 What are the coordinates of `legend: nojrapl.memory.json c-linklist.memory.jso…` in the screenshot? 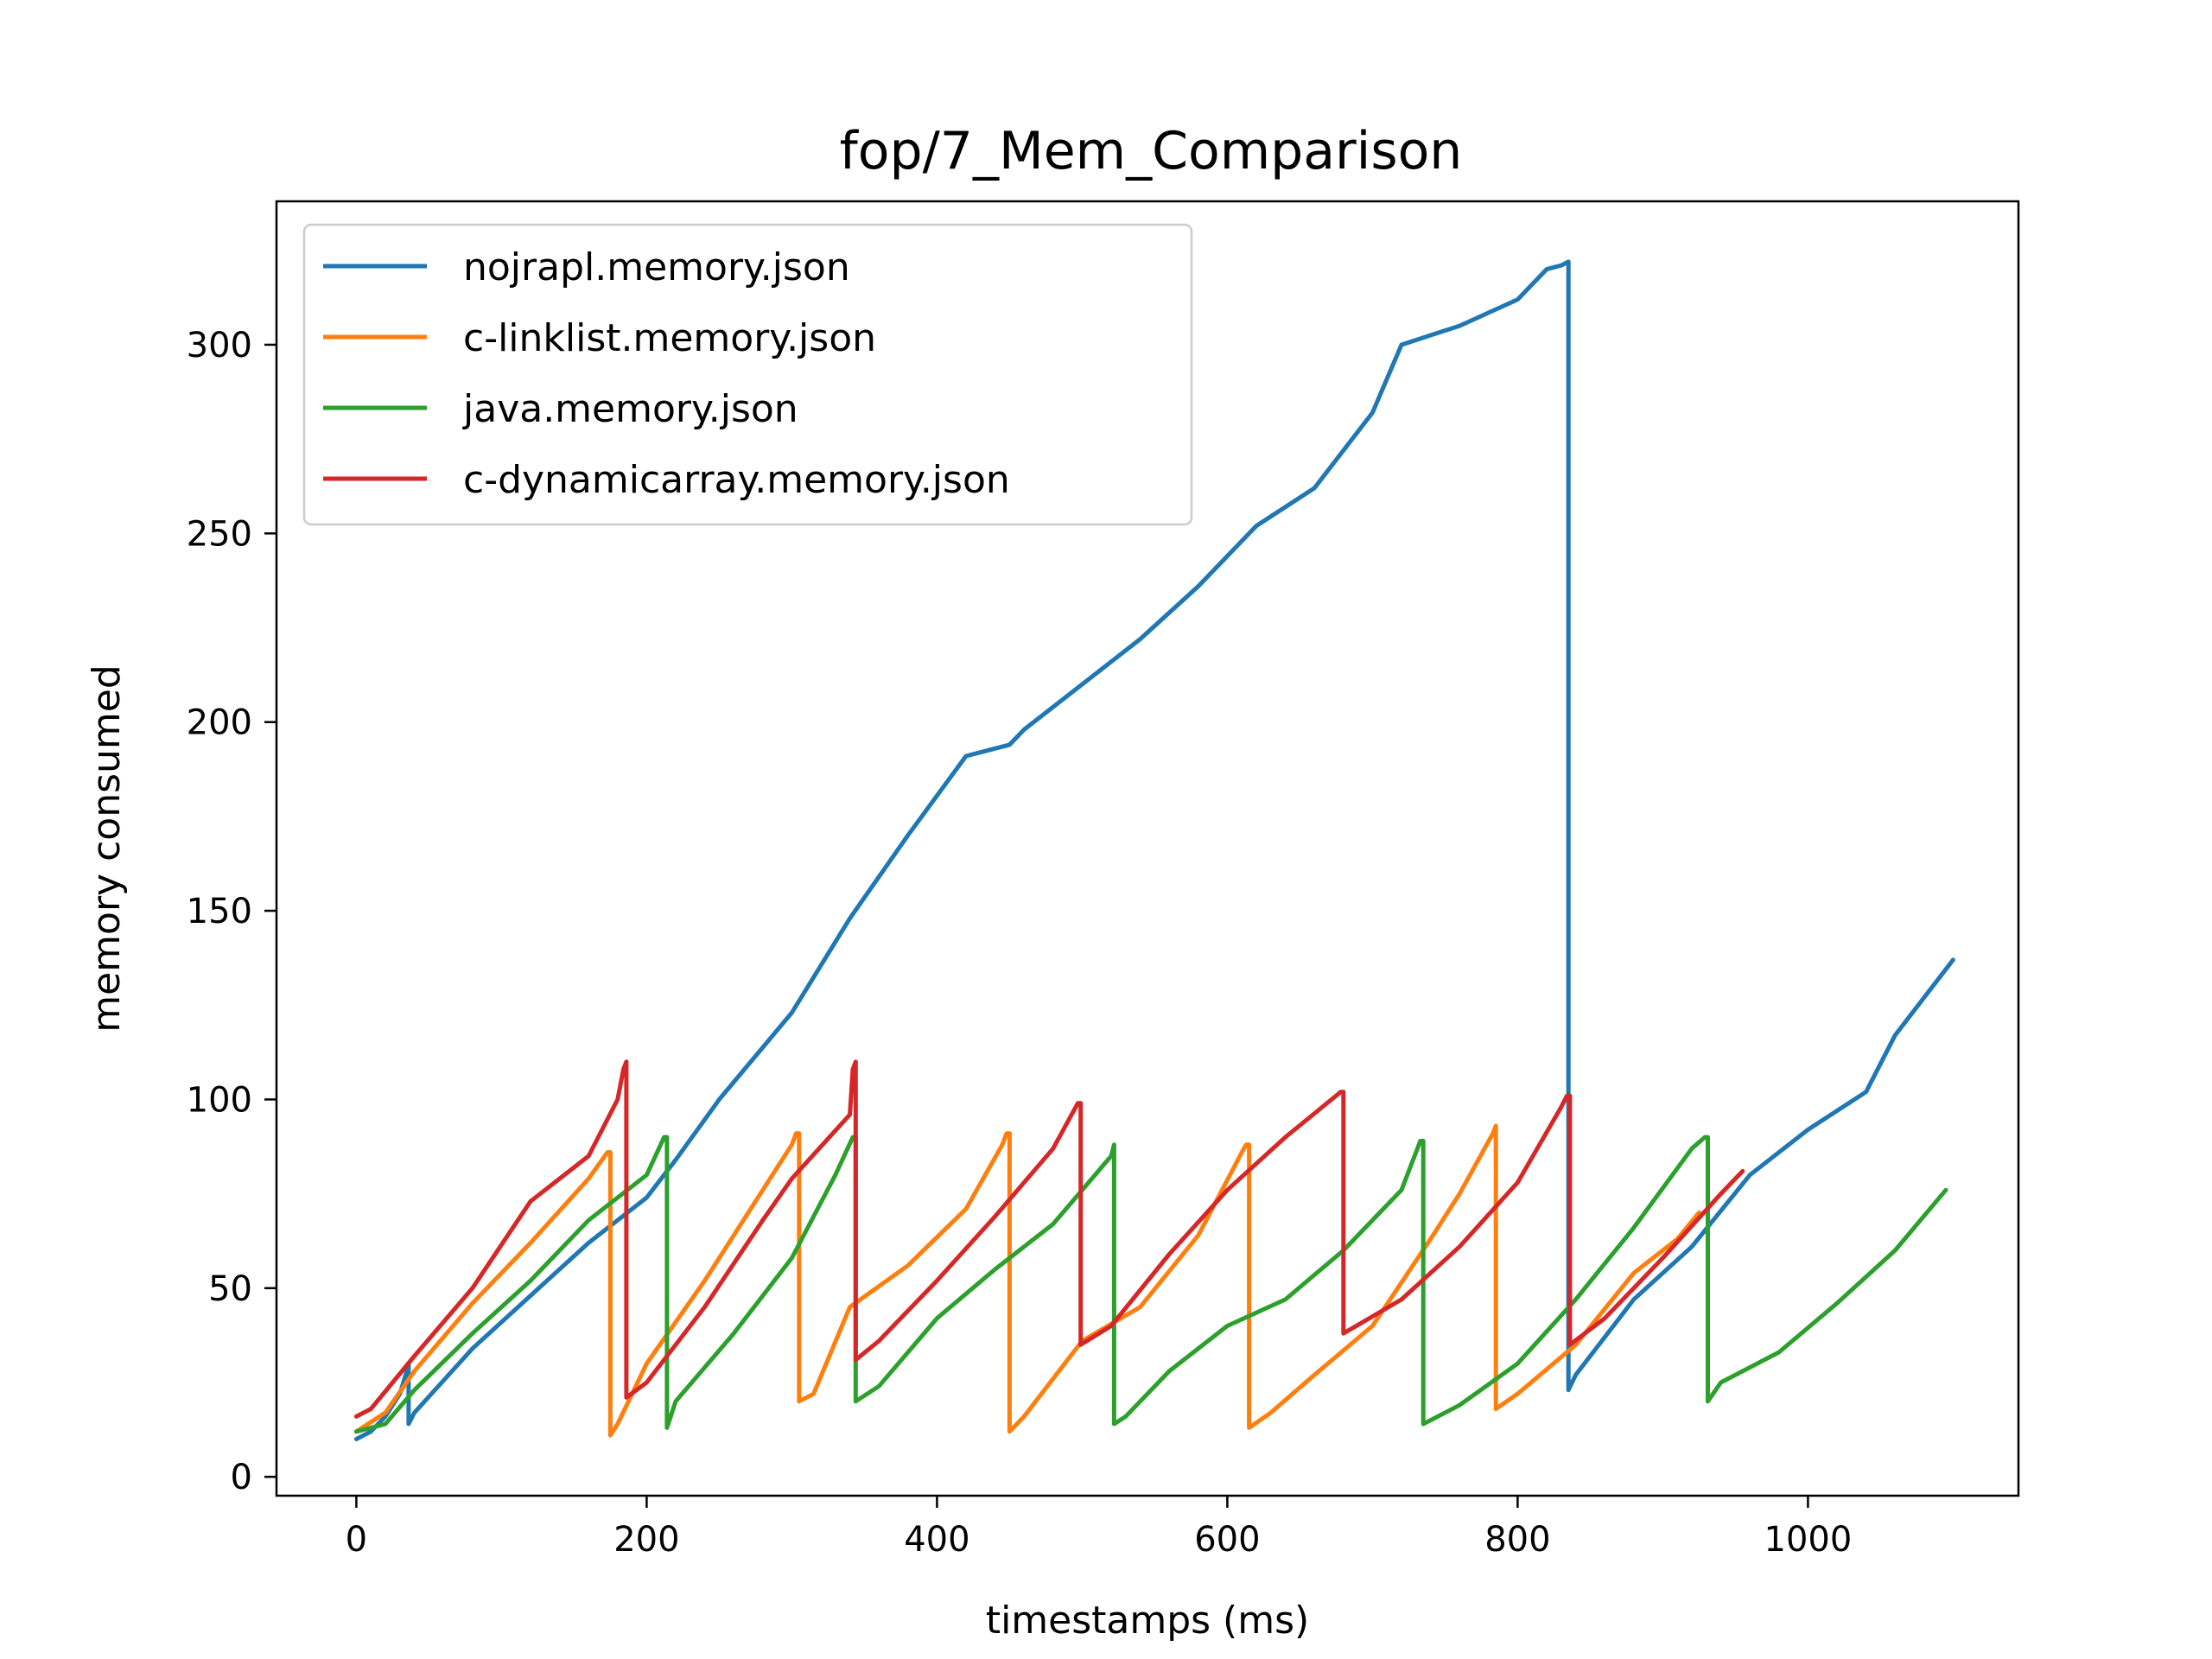 It's located at (747, 374).